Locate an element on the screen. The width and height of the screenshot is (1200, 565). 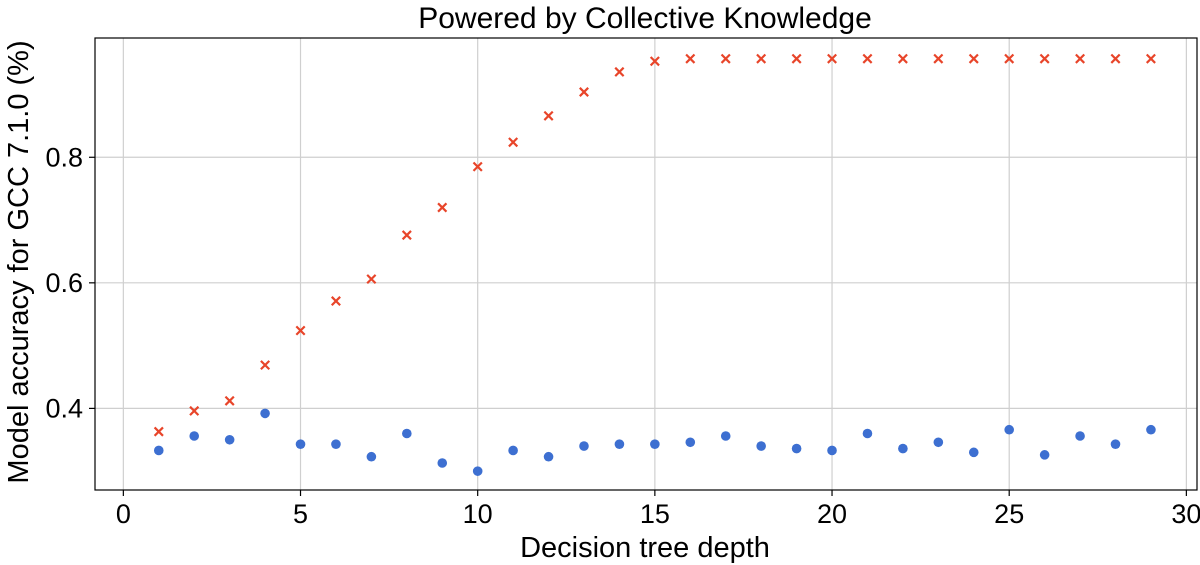
x-tick-label: 5 is located at coordinates (300, 514).